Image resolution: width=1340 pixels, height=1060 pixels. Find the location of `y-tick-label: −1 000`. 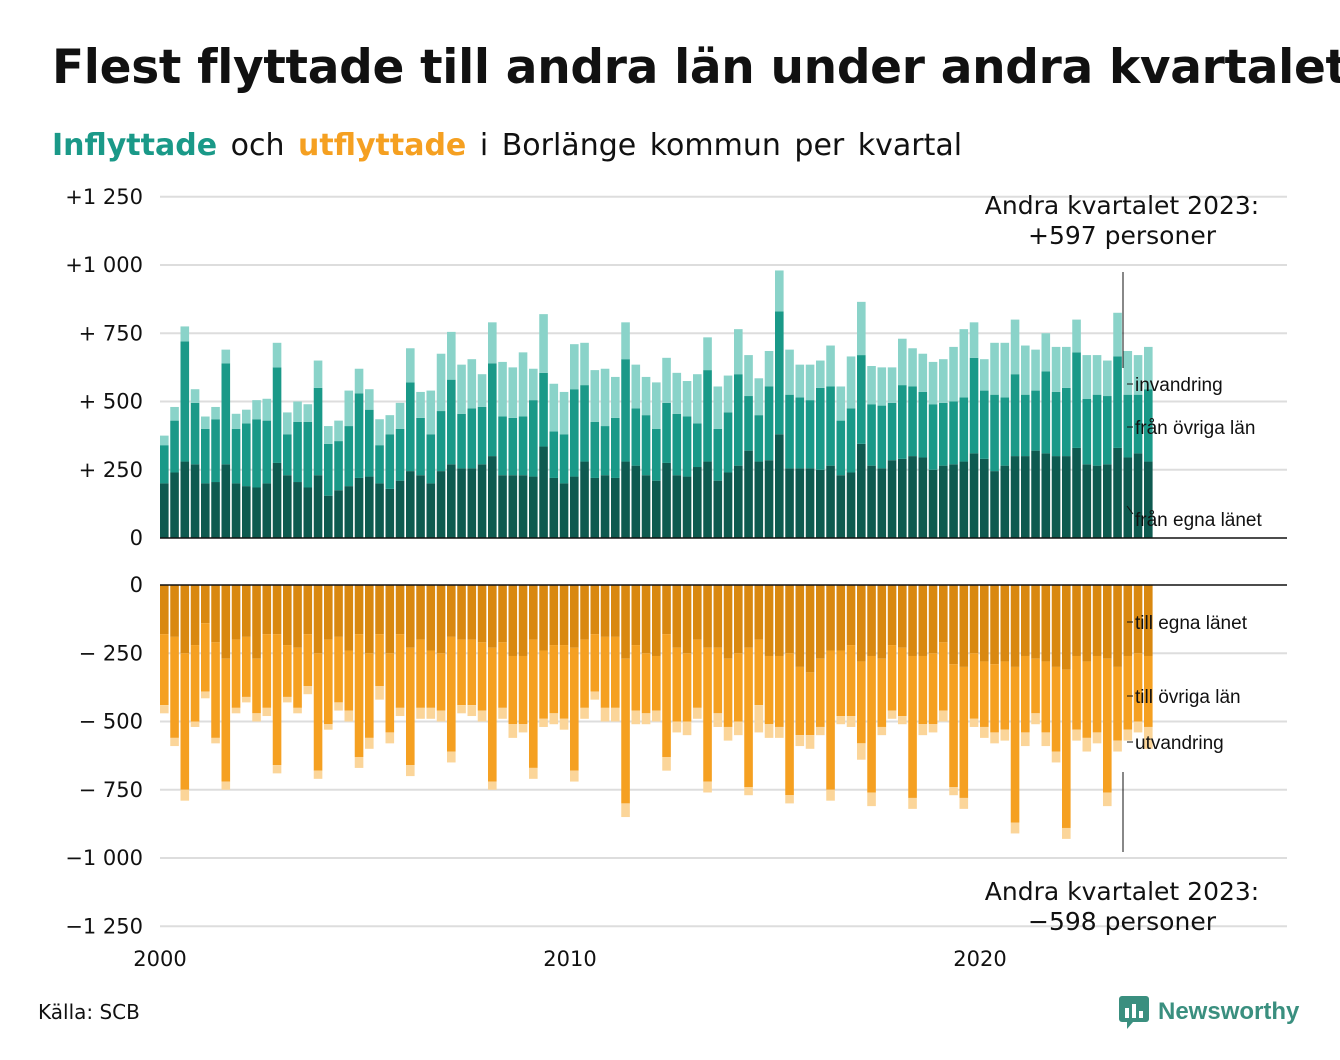

y-tick-label: −1 000 is located at coordinates (104, 858).